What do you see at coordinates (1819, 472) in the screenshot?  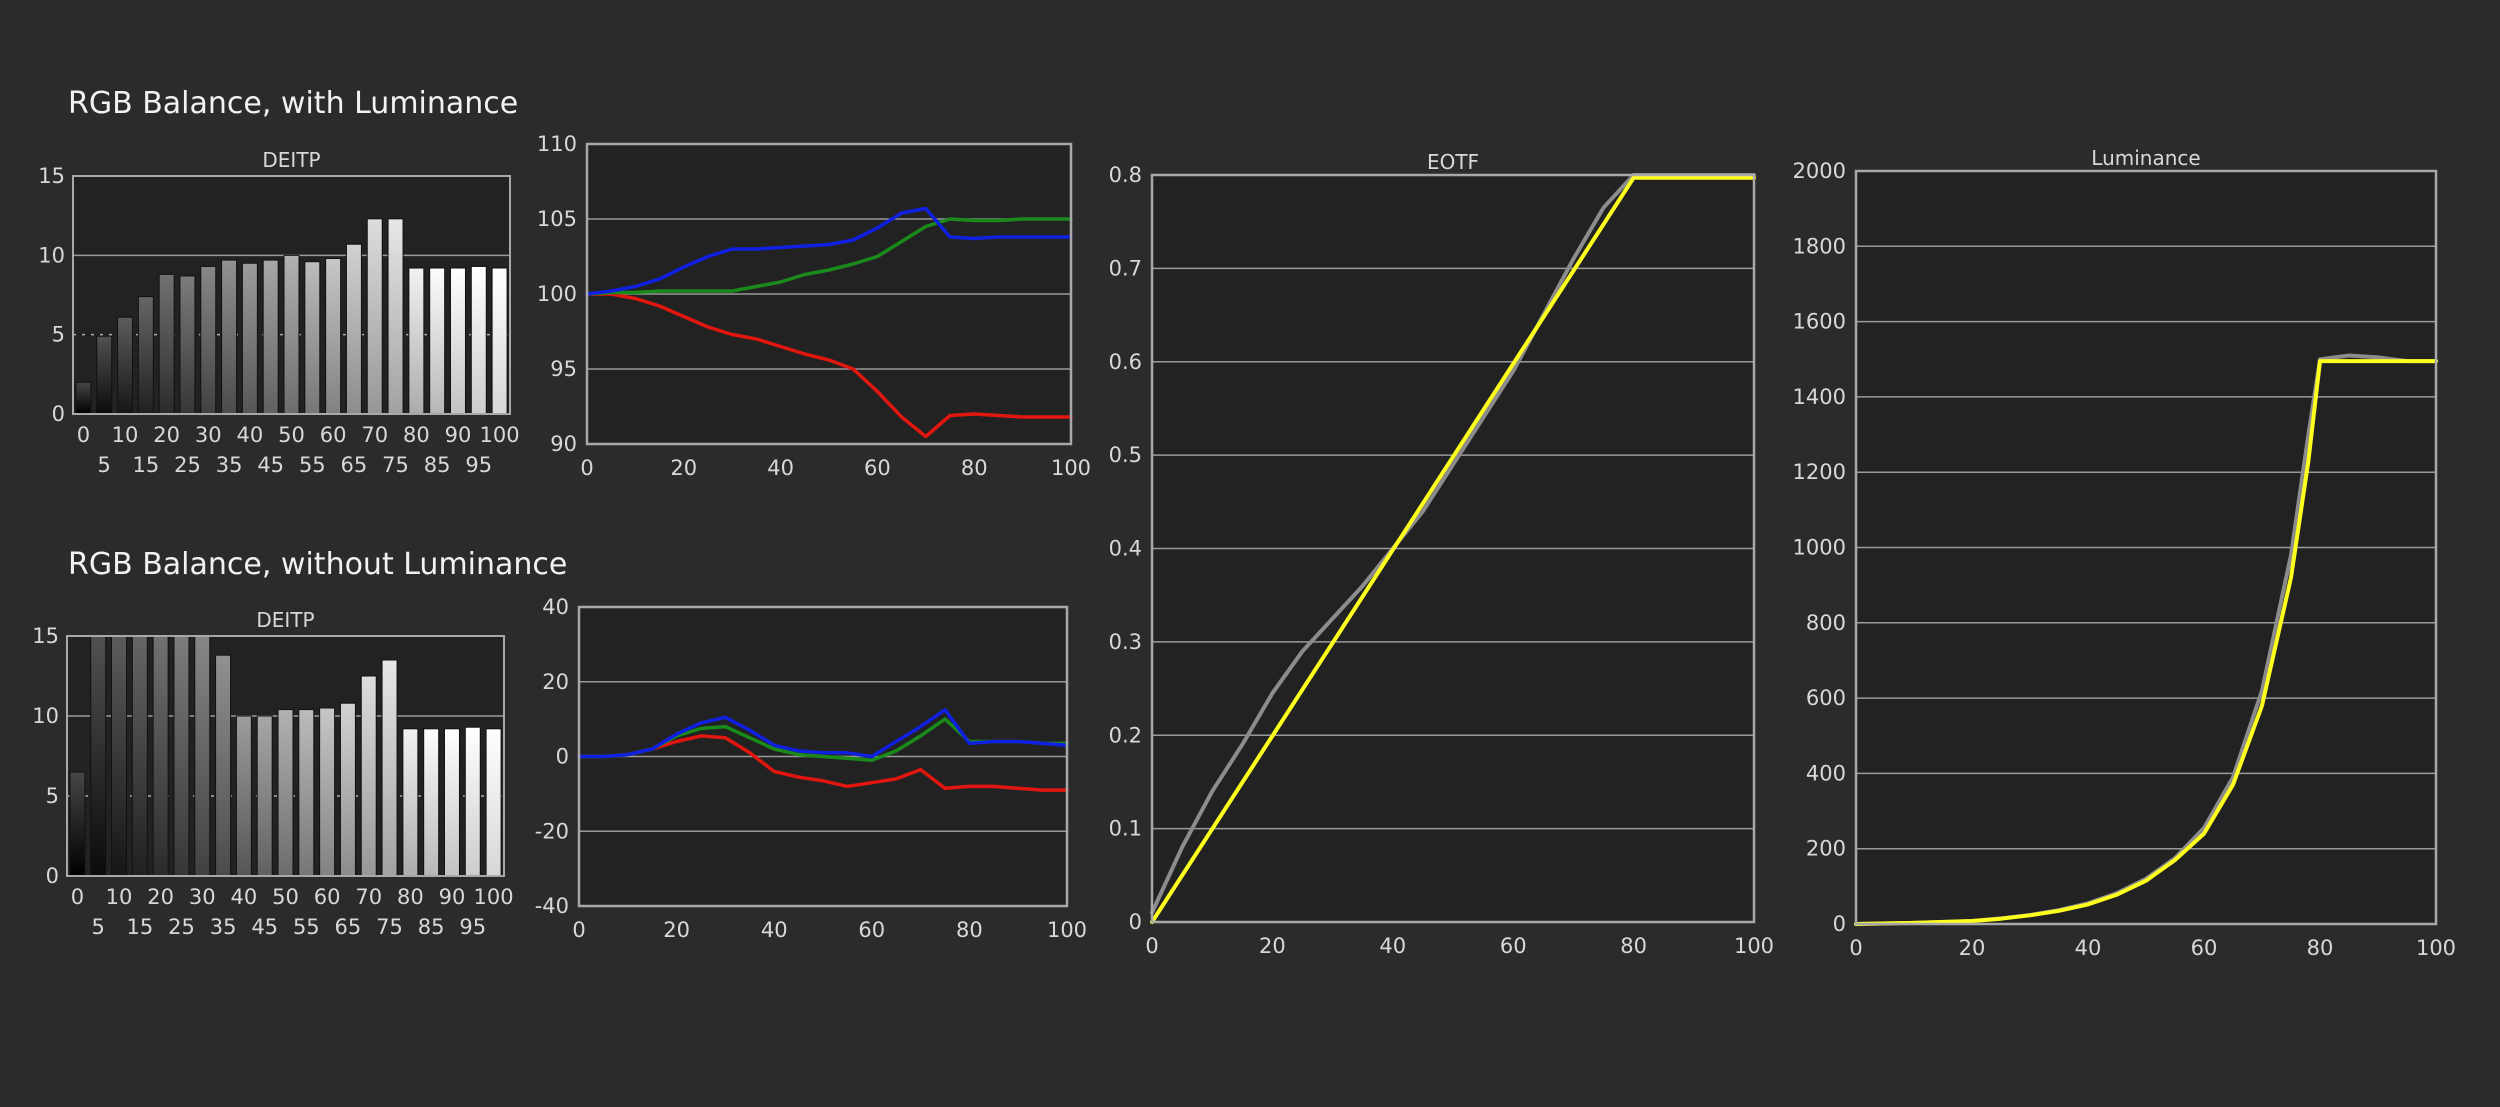 I see `y-tick-label: 1200` at bounding box center [1819, 472].